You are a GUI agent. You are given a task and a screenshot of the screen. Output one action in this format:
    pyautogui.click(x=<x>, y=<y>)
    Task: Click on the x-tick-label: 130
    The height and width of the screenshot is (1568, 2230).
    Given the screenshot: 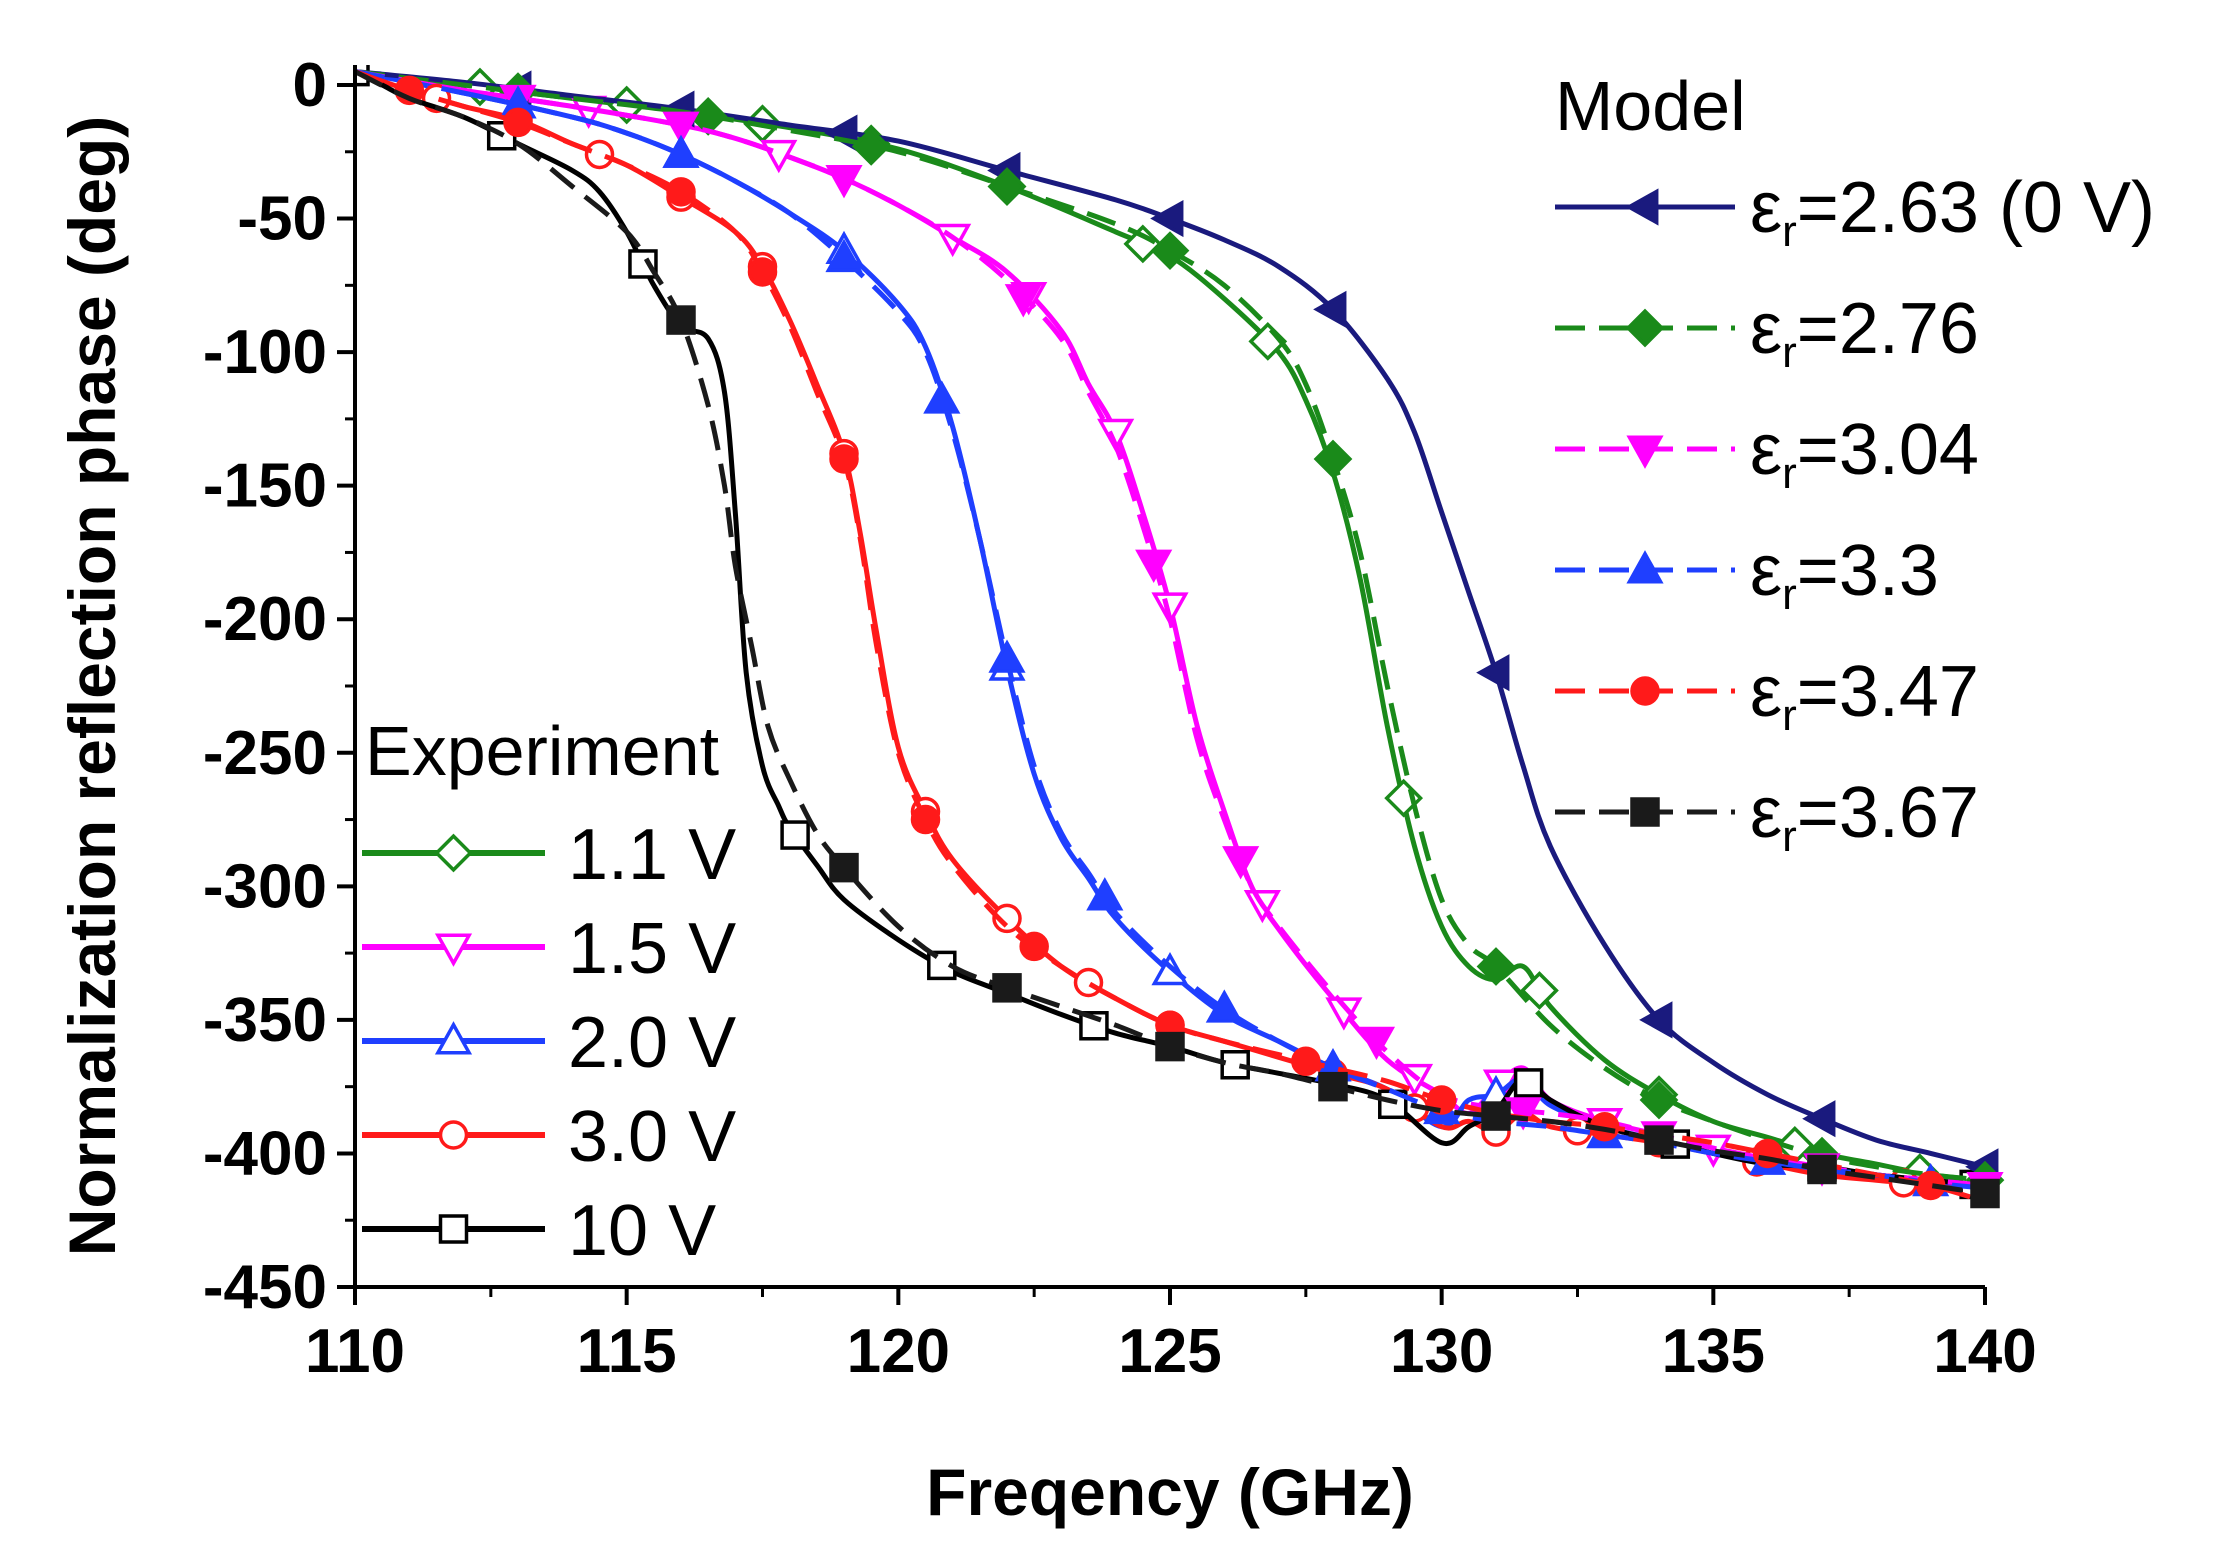 What is the action you would take?
    pyautogui.click(x=1441, y=1351)
    